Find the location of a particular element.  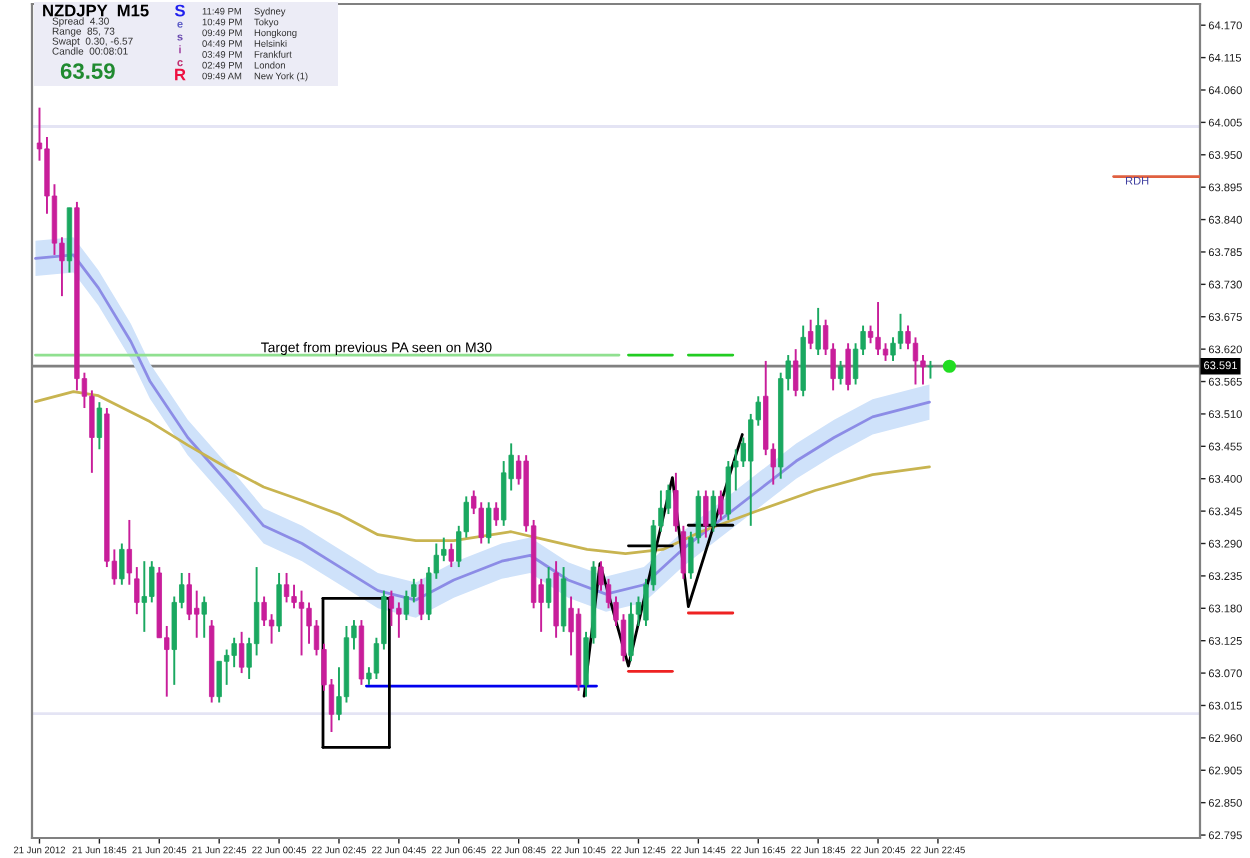

annotation: R is located at coordinates (180, 74).